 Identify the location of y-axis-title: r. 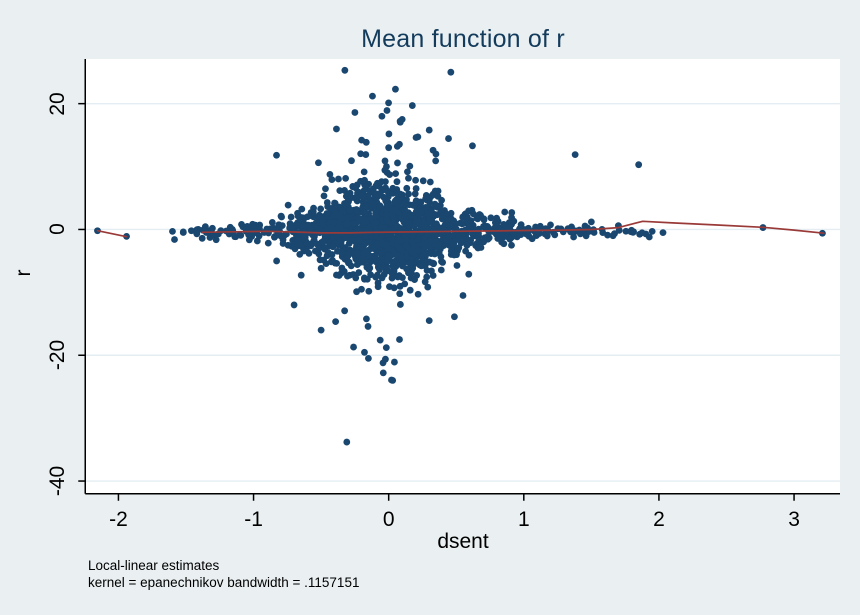
(23, 273).